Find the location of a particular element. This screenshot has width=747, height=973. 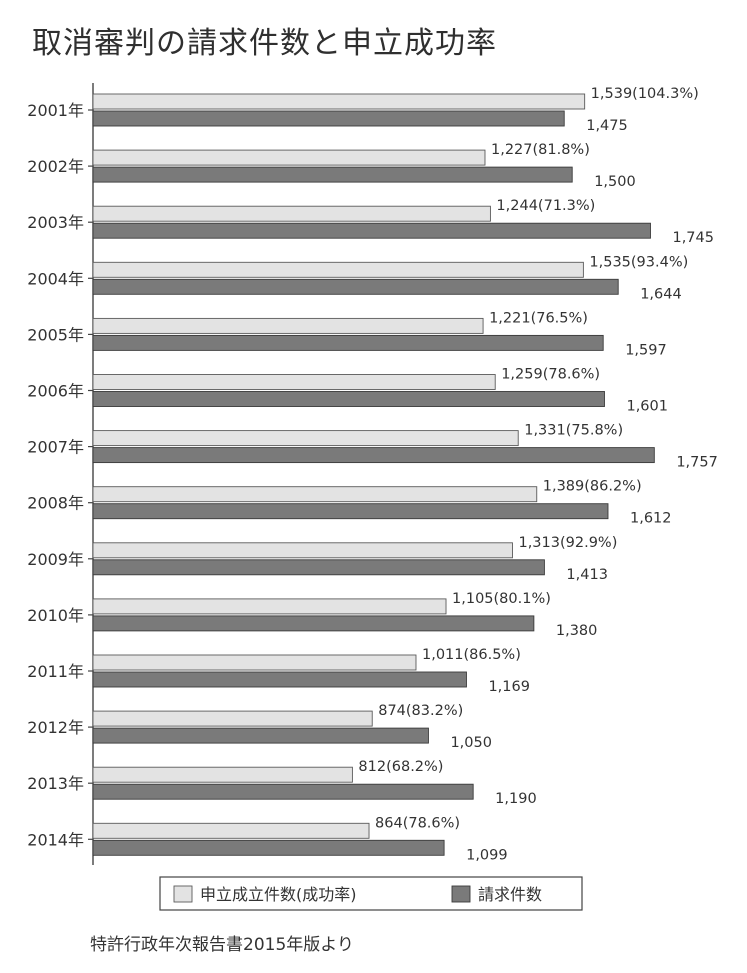

data-label-success: 874(83.2%) is located at coordinates (420, 711).